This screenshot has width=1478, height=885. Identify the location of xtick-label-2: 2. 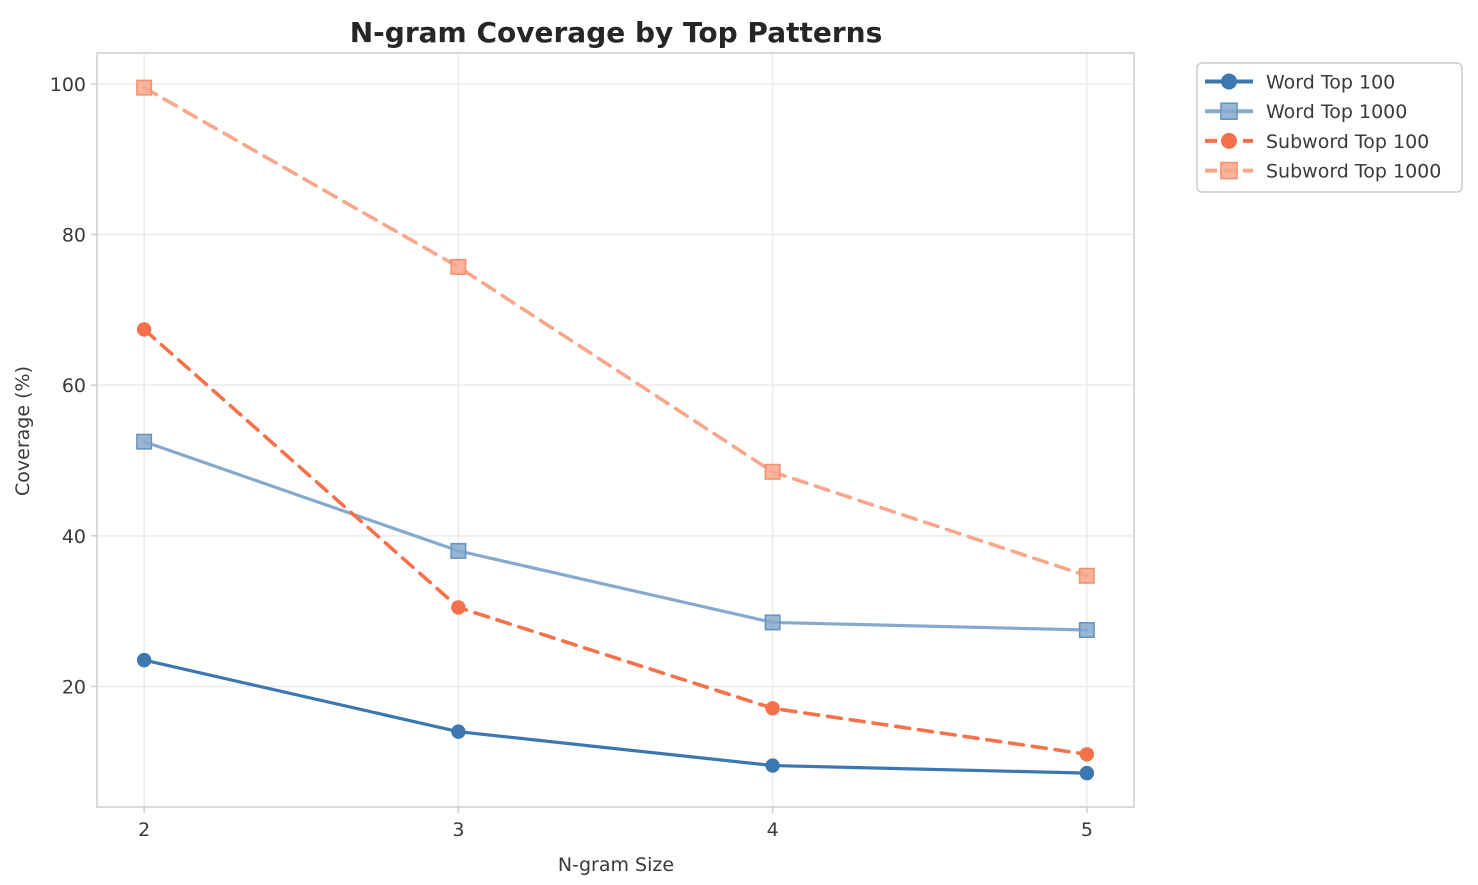
(144, 830).